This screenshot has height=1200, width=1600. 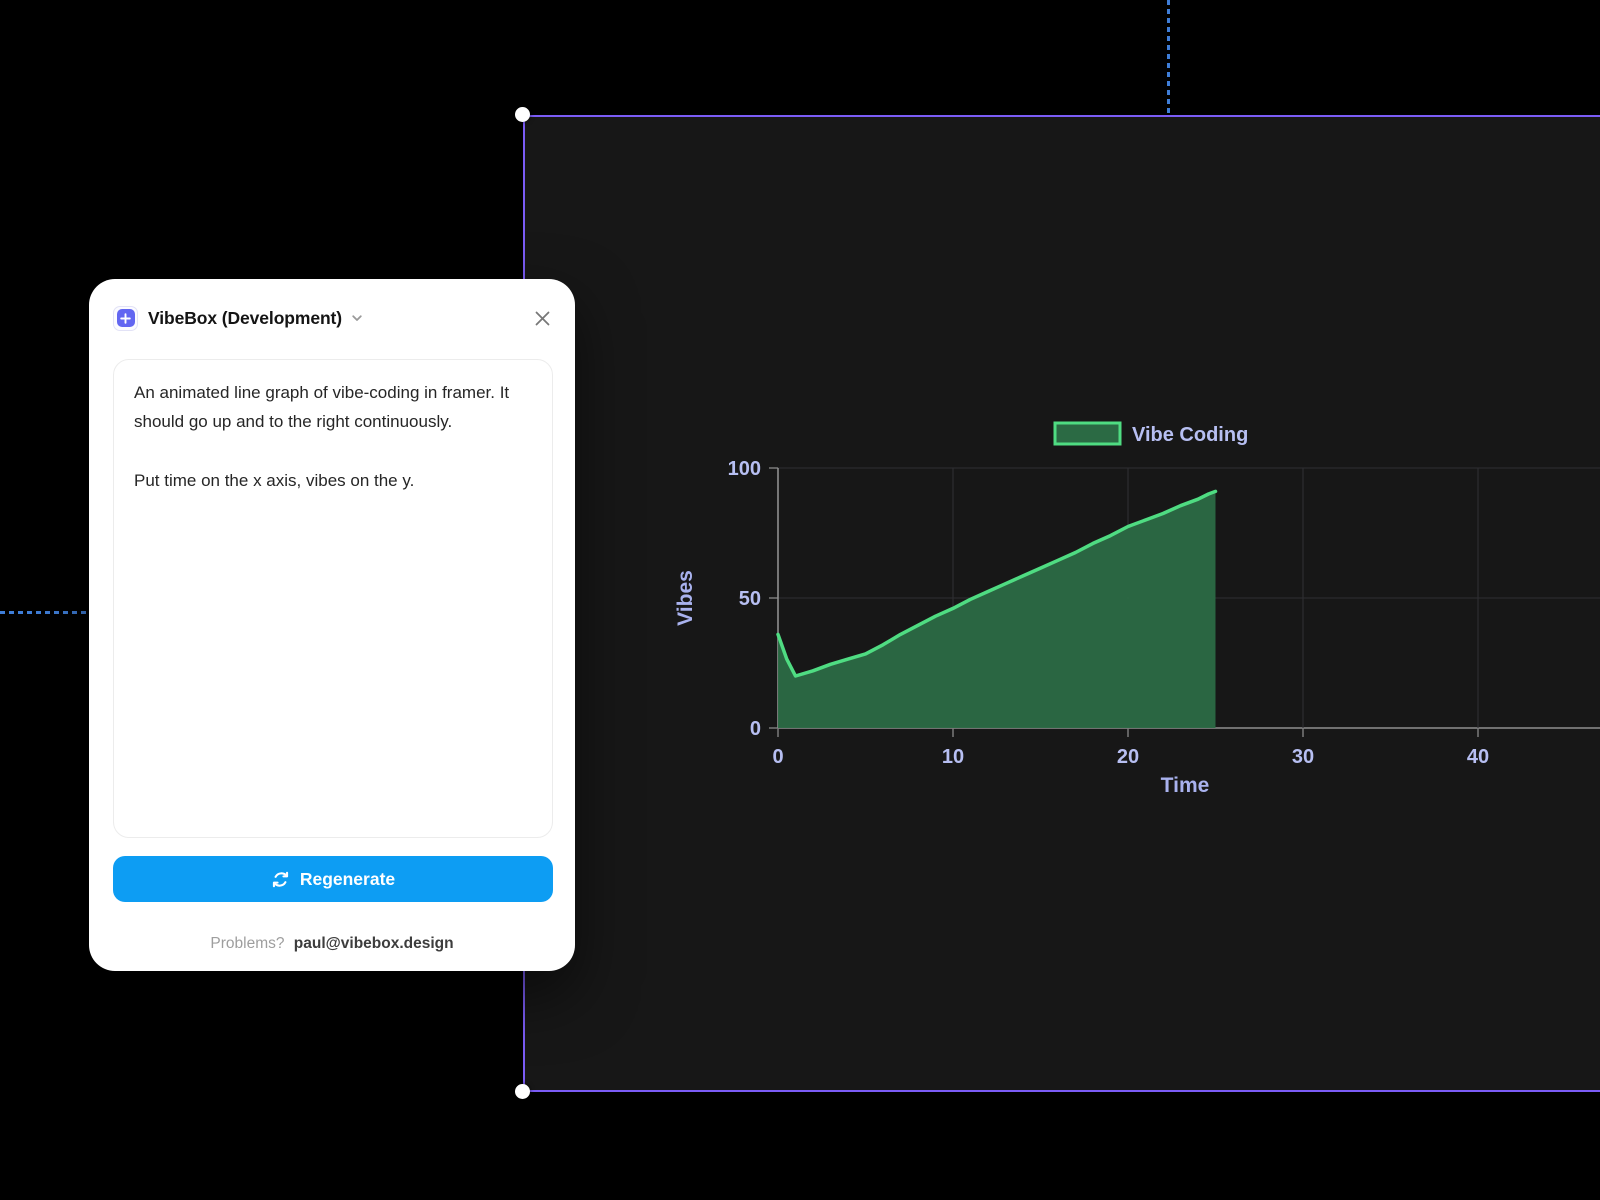 What do you see at coordinates (744, 469) in the screenshot?
I see `svg-text: 100` at bounding box center [744, 469].